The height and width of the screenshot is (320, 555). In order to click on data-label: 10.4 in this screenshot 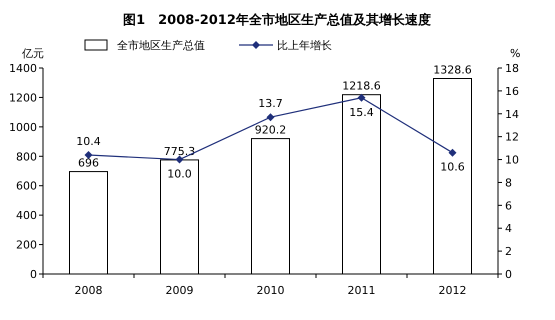, I will do `click(88, 141)`.